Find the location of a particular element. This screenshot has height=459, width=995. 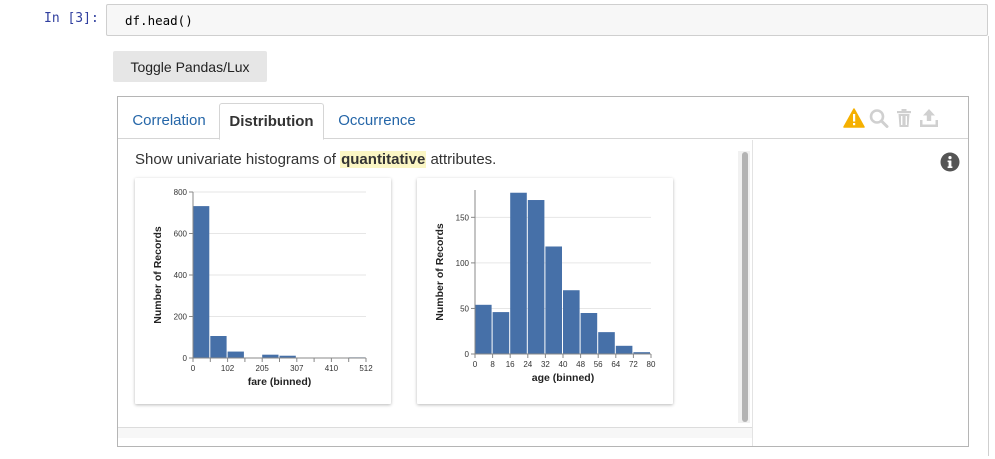

y-tick-label: 800 is located at coordinates (181, 192).